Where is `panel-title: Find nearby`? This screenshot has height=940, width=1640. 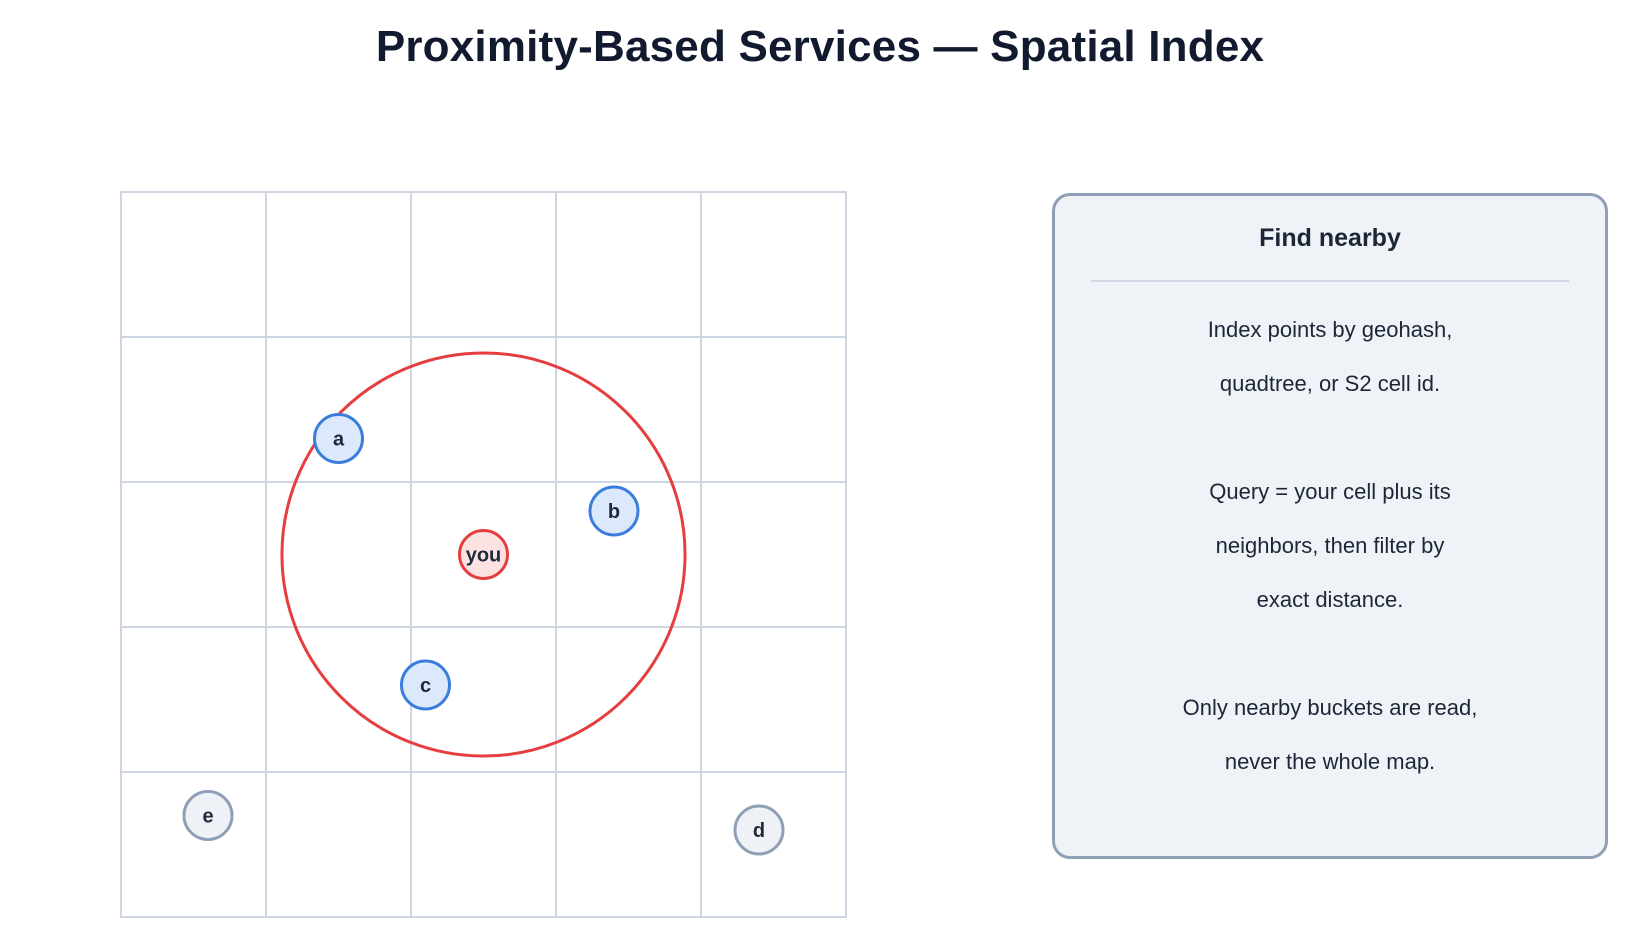
panel-title: Find nearby is located at coordinates (1330, 238).